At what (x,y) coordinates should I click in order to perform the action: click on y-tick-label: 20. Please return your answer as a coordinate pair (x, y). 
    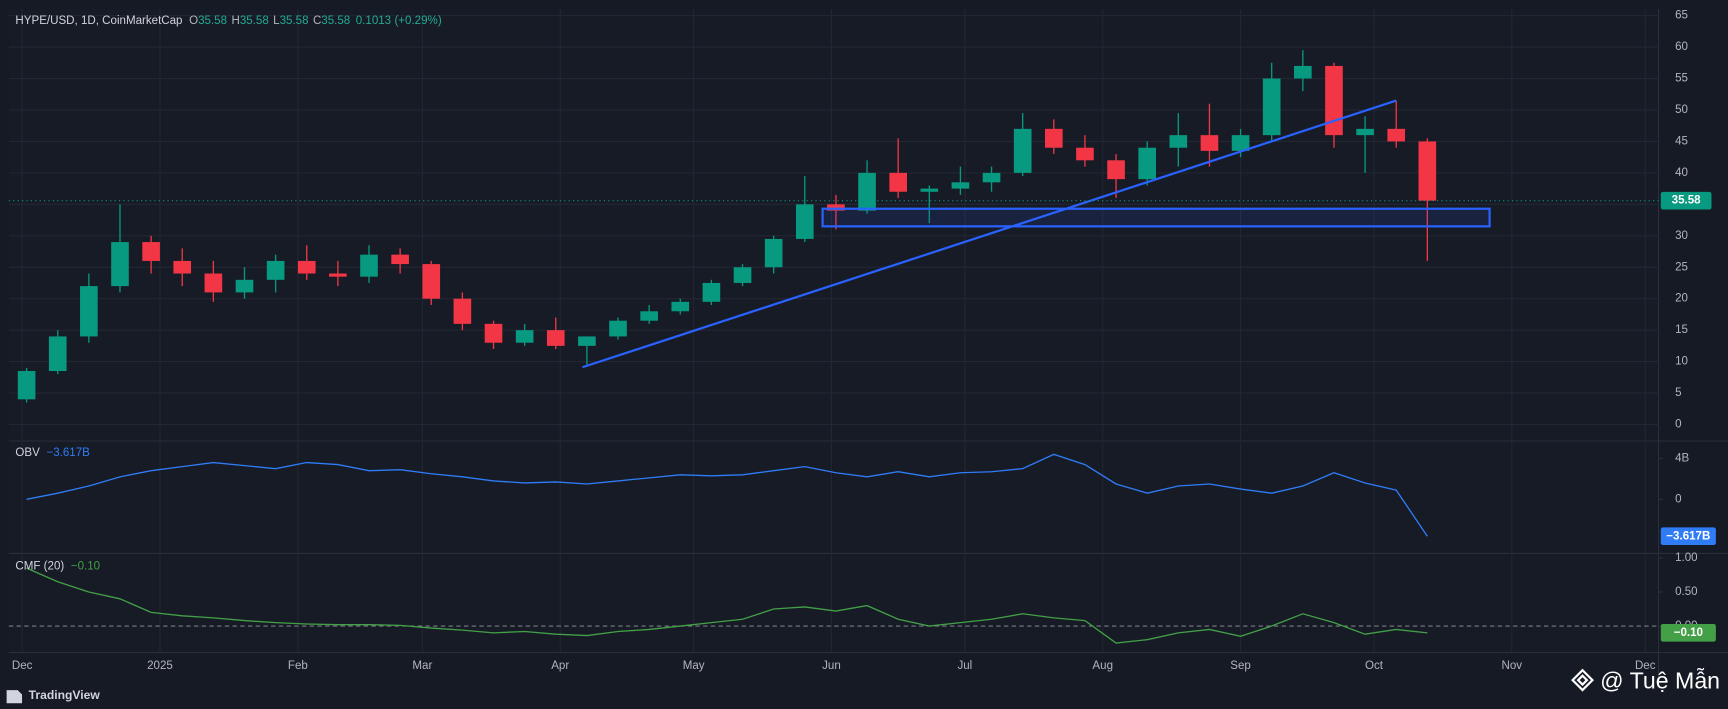
    Looking at the image, I should click on (1681, 299).